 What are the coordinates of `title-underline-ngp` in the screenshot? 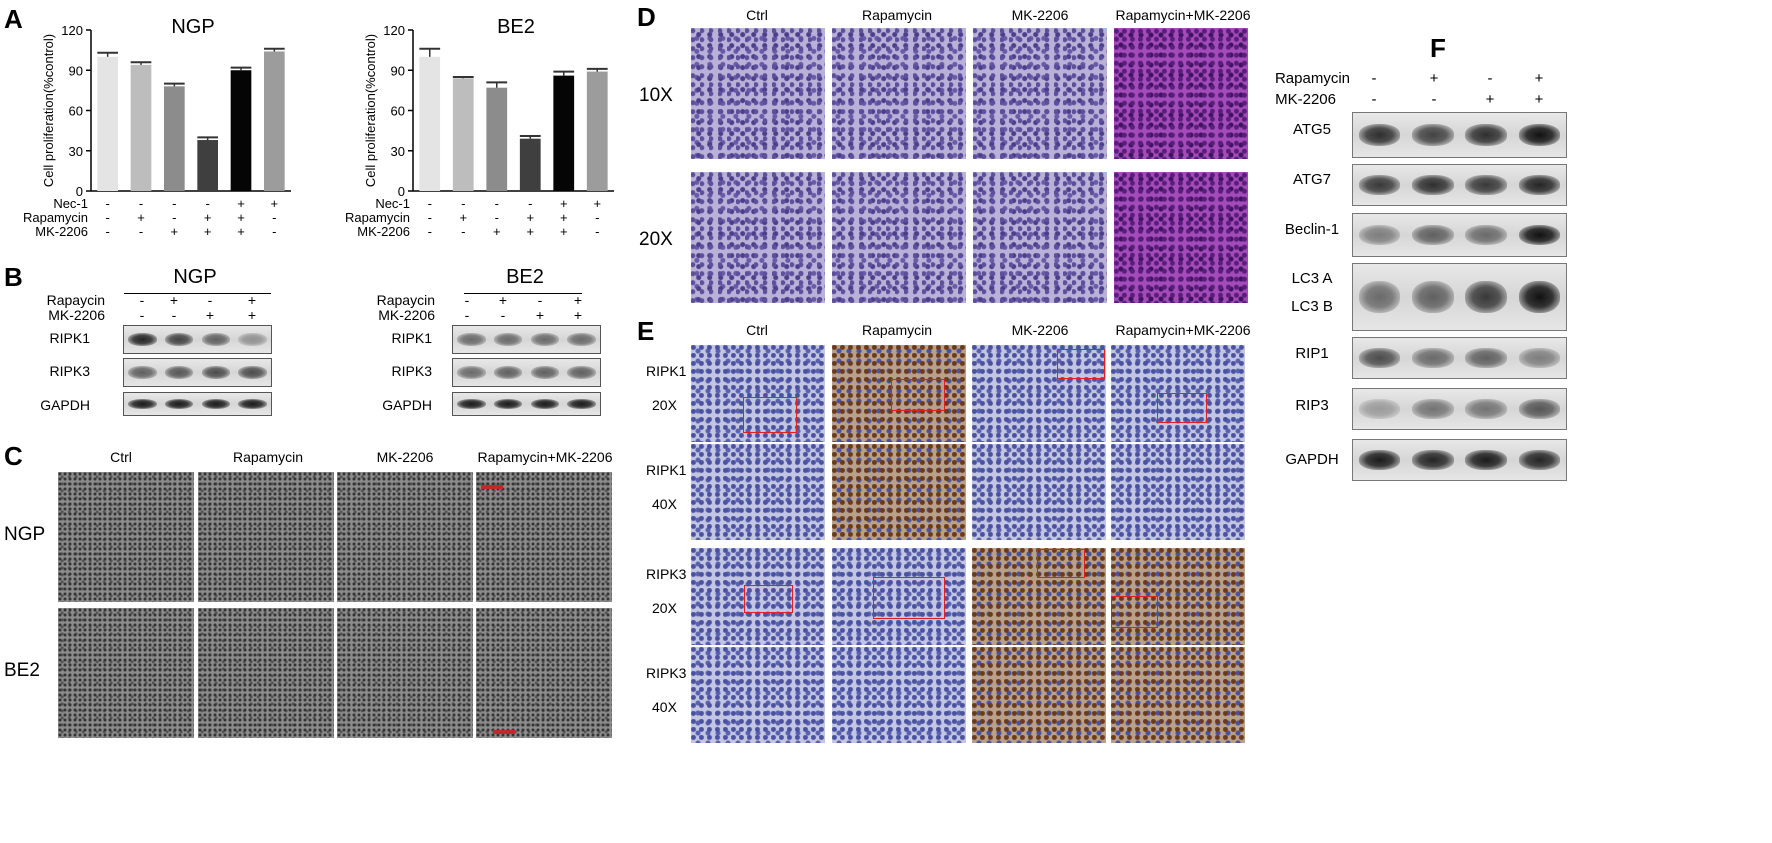 It's located at (197, 293).